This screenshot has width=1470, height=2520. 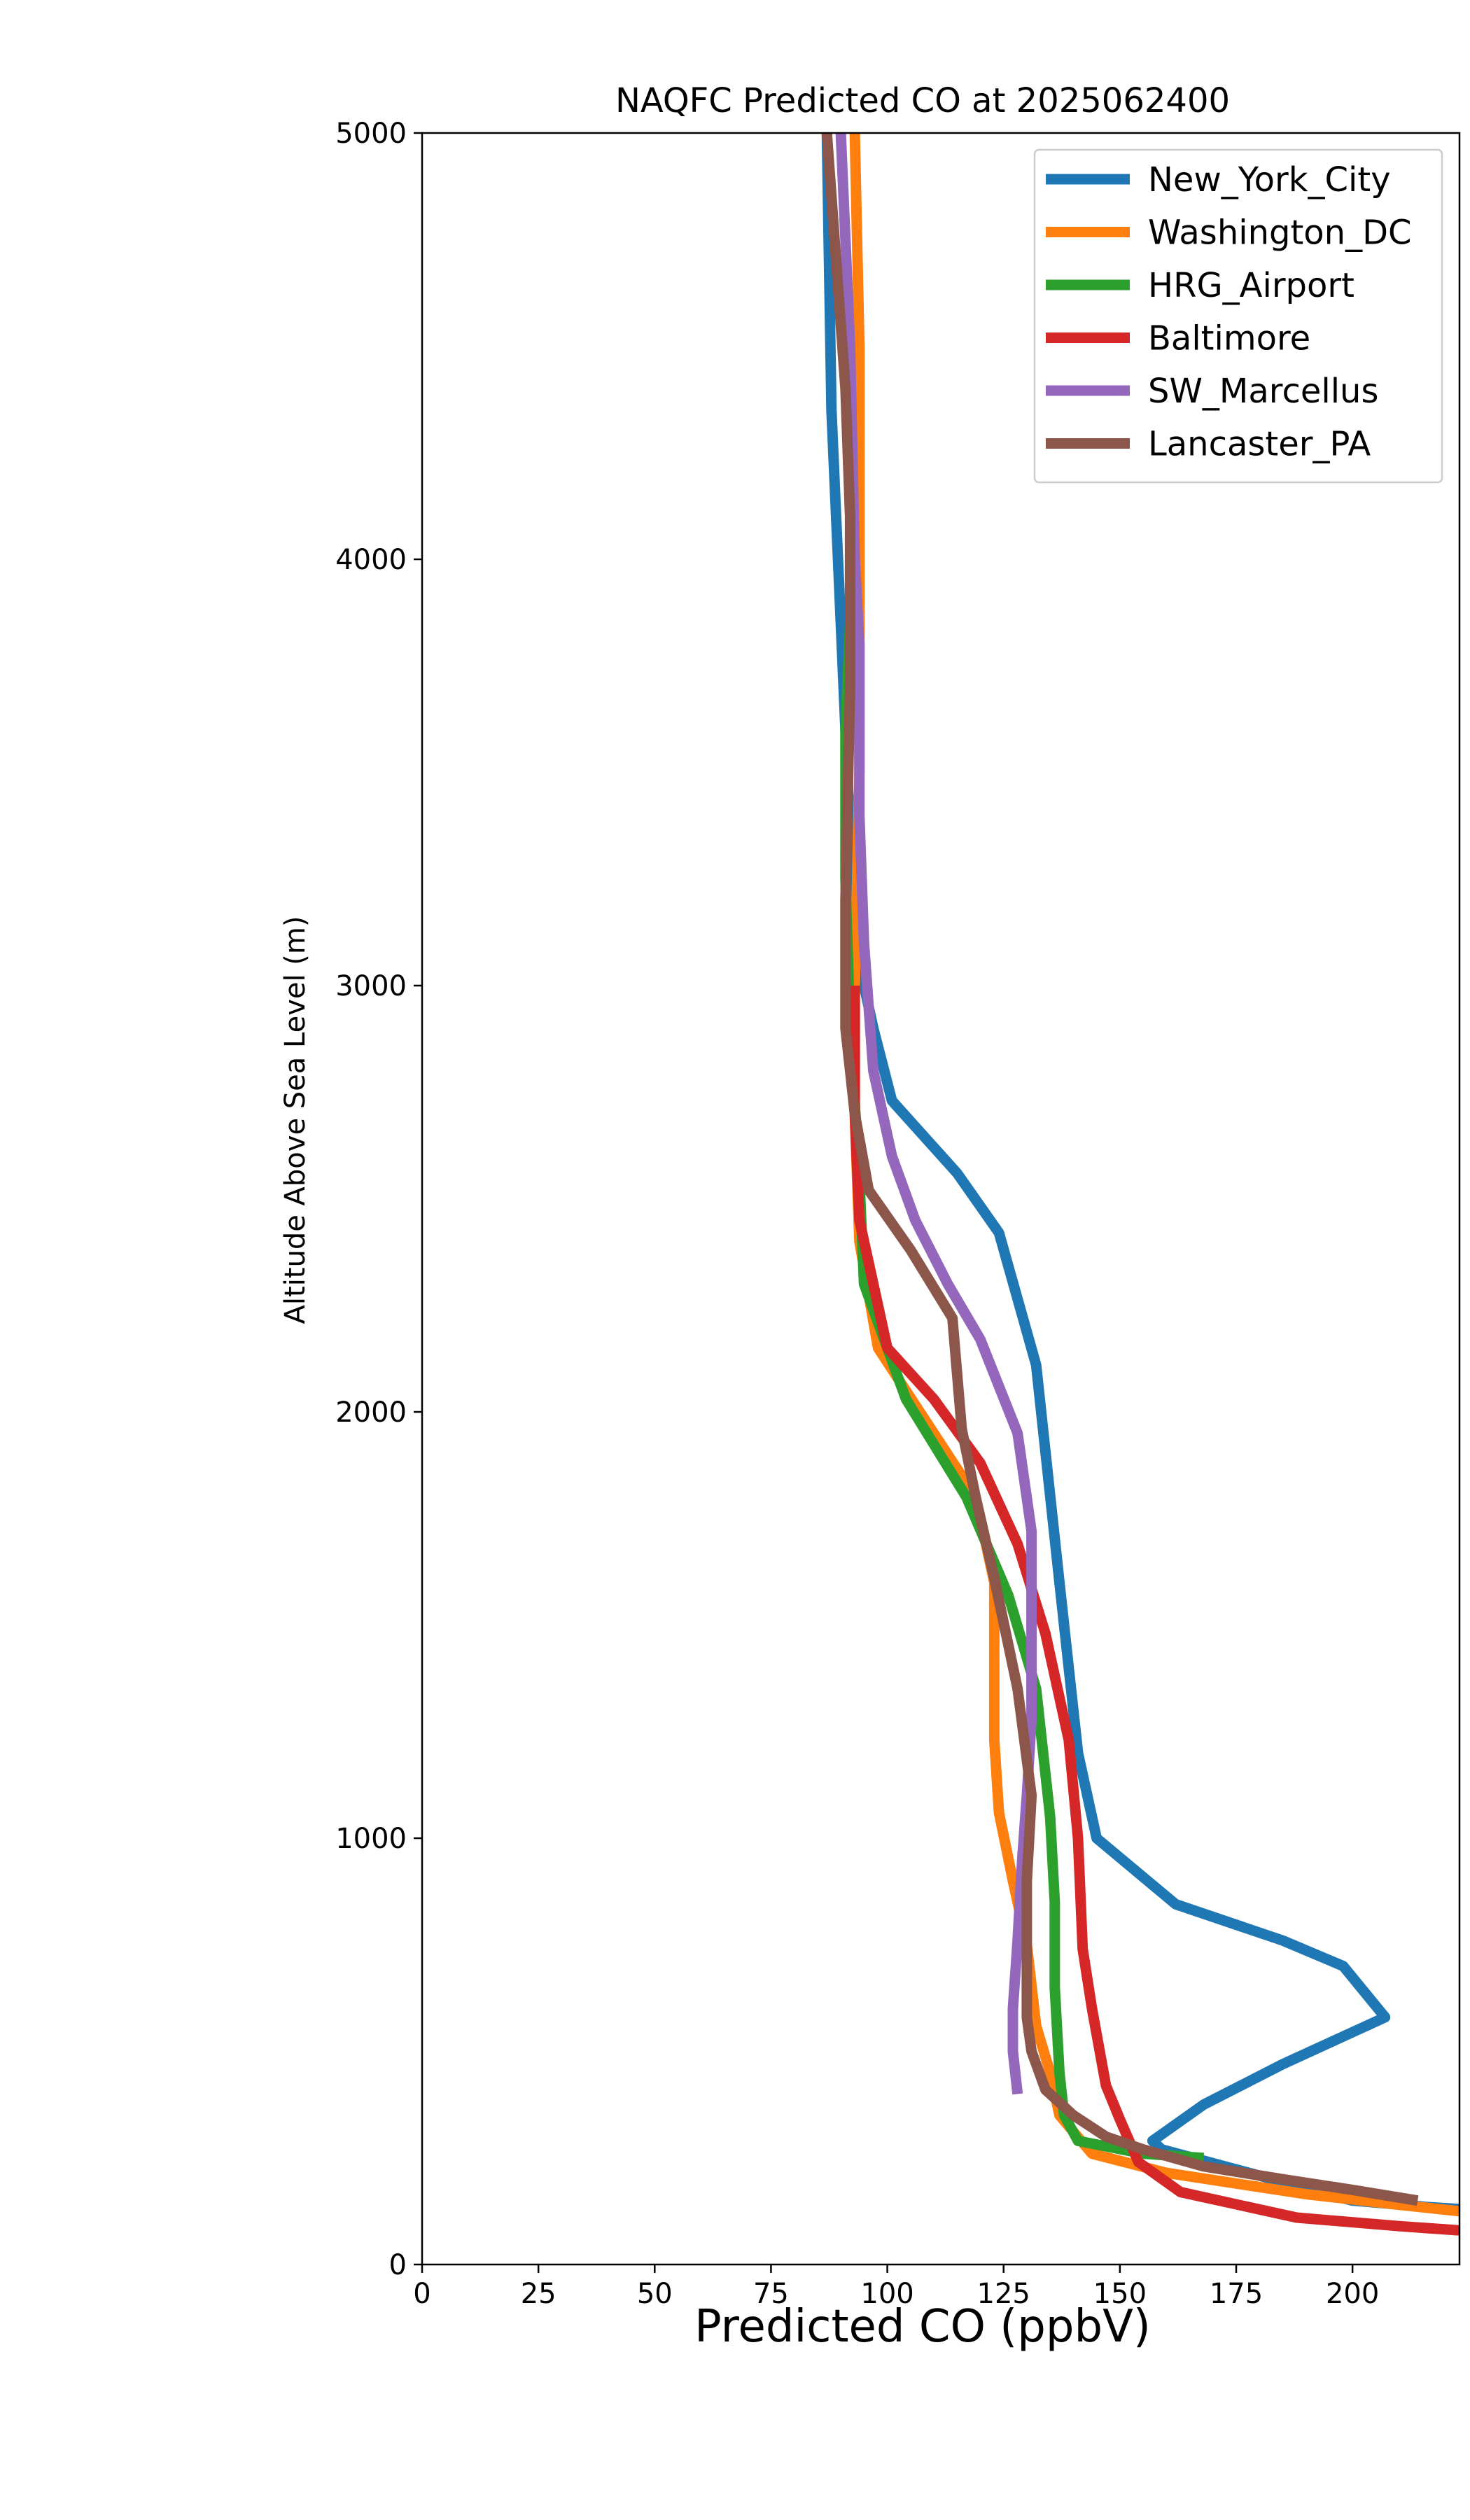 What do you see at coordinates (655, 2294) in the screenshot?
I see `x-tick-label: 50` at bounding box center [655, 2294].